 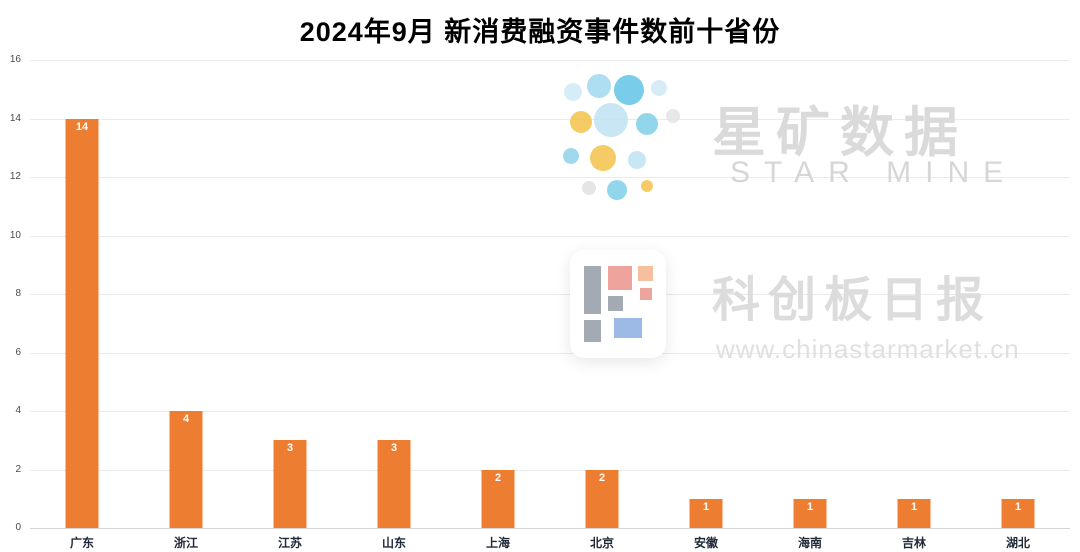 What do you see at coordinates (874, 172) in the screenshot?
I see `star-mine-watermark-en: STAR MINE` at bounding box center [874, 172].